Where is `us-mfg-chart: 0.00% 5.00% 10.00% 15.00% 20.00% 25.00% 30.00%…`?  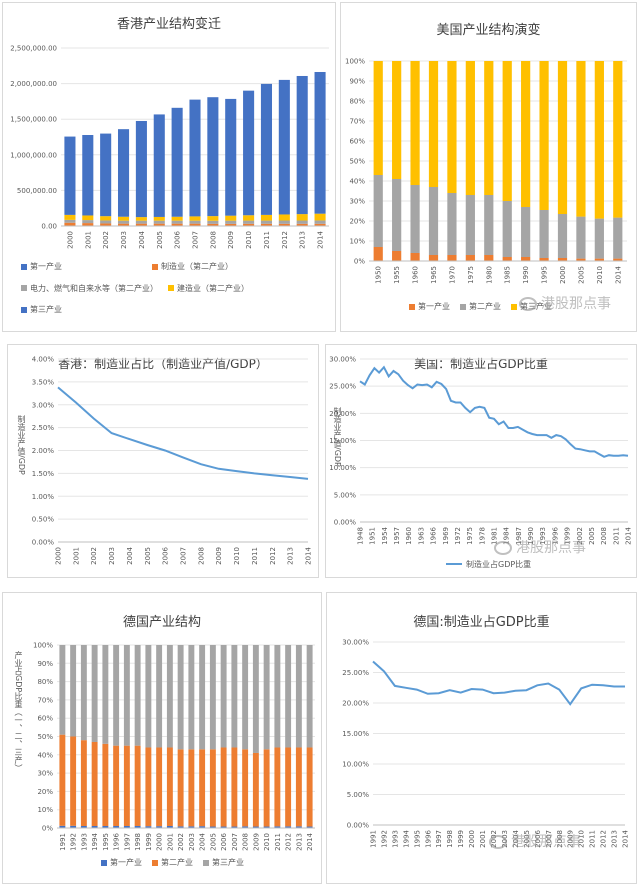
us-mfg-chart: 0.00% 5.00% 10.00% 15.00% 20.00% 25.00% 30.00%… is located at coordinates (480, 450).